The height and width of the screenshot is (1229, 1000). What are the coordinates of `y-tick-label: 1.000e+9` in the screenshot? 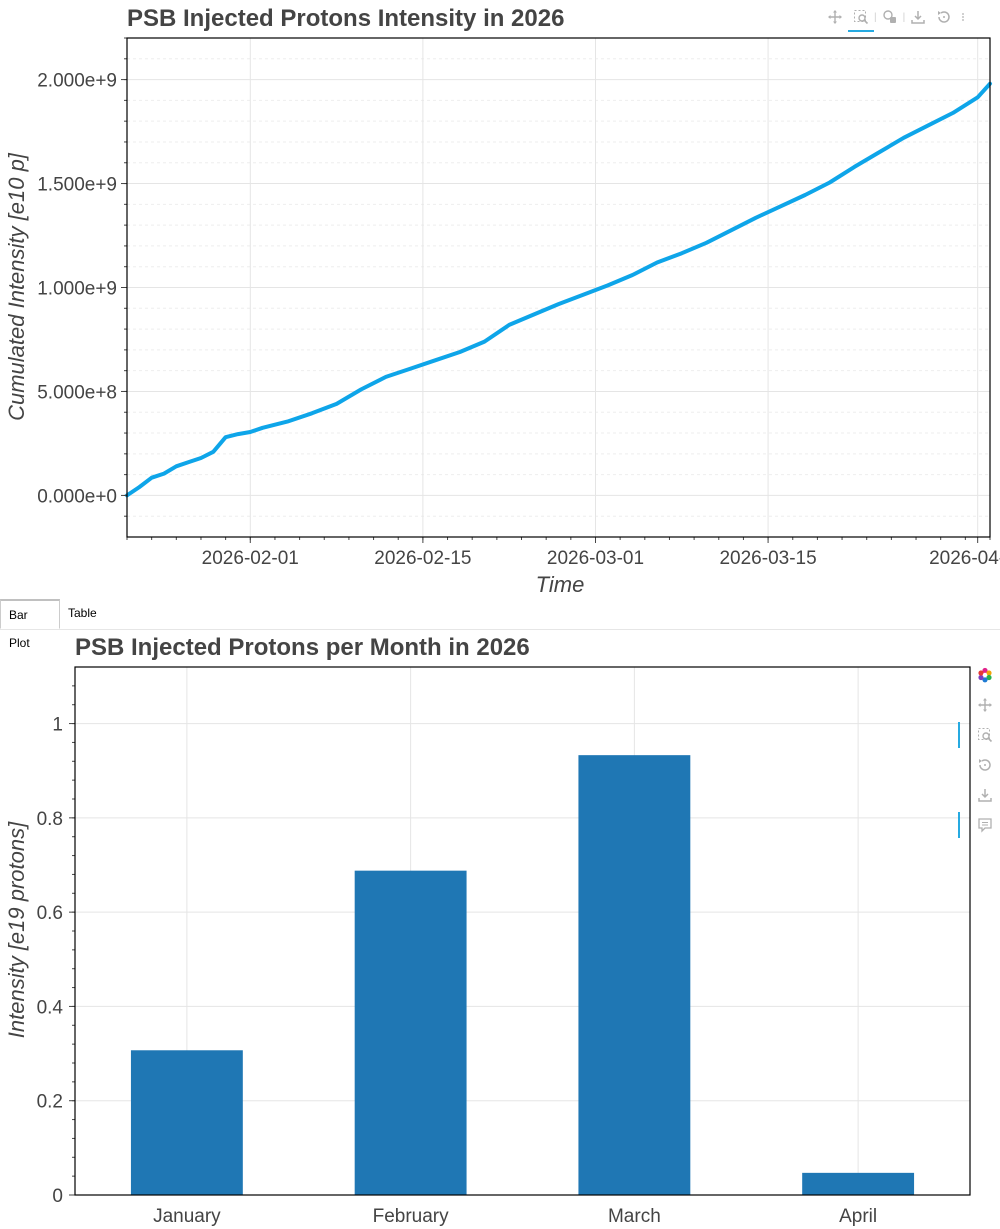 It's located at (77, 289).